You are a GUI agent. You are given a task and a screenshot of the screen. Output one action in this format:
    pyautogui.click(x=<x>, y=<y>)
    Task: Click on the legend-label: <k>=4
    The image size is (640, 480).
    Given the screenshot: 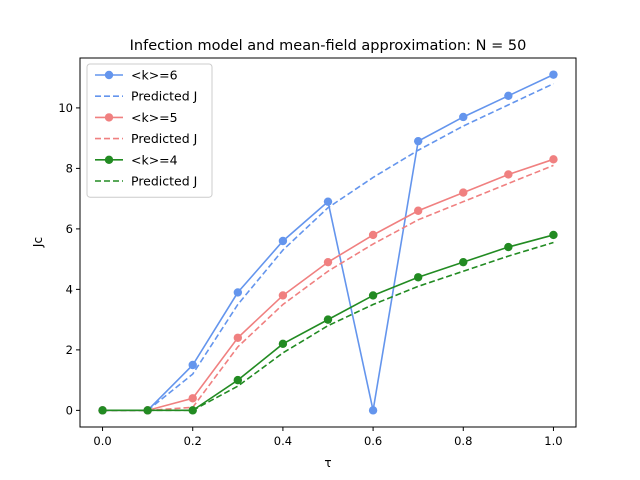 What is the action you would take?
    pyautogui.click(x=154, y=159)
    